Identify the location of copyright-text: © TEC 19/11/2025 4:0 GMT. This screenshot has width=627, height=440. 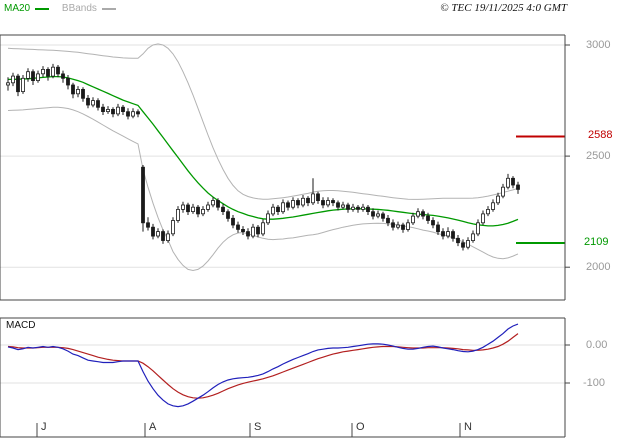
(503, 8).